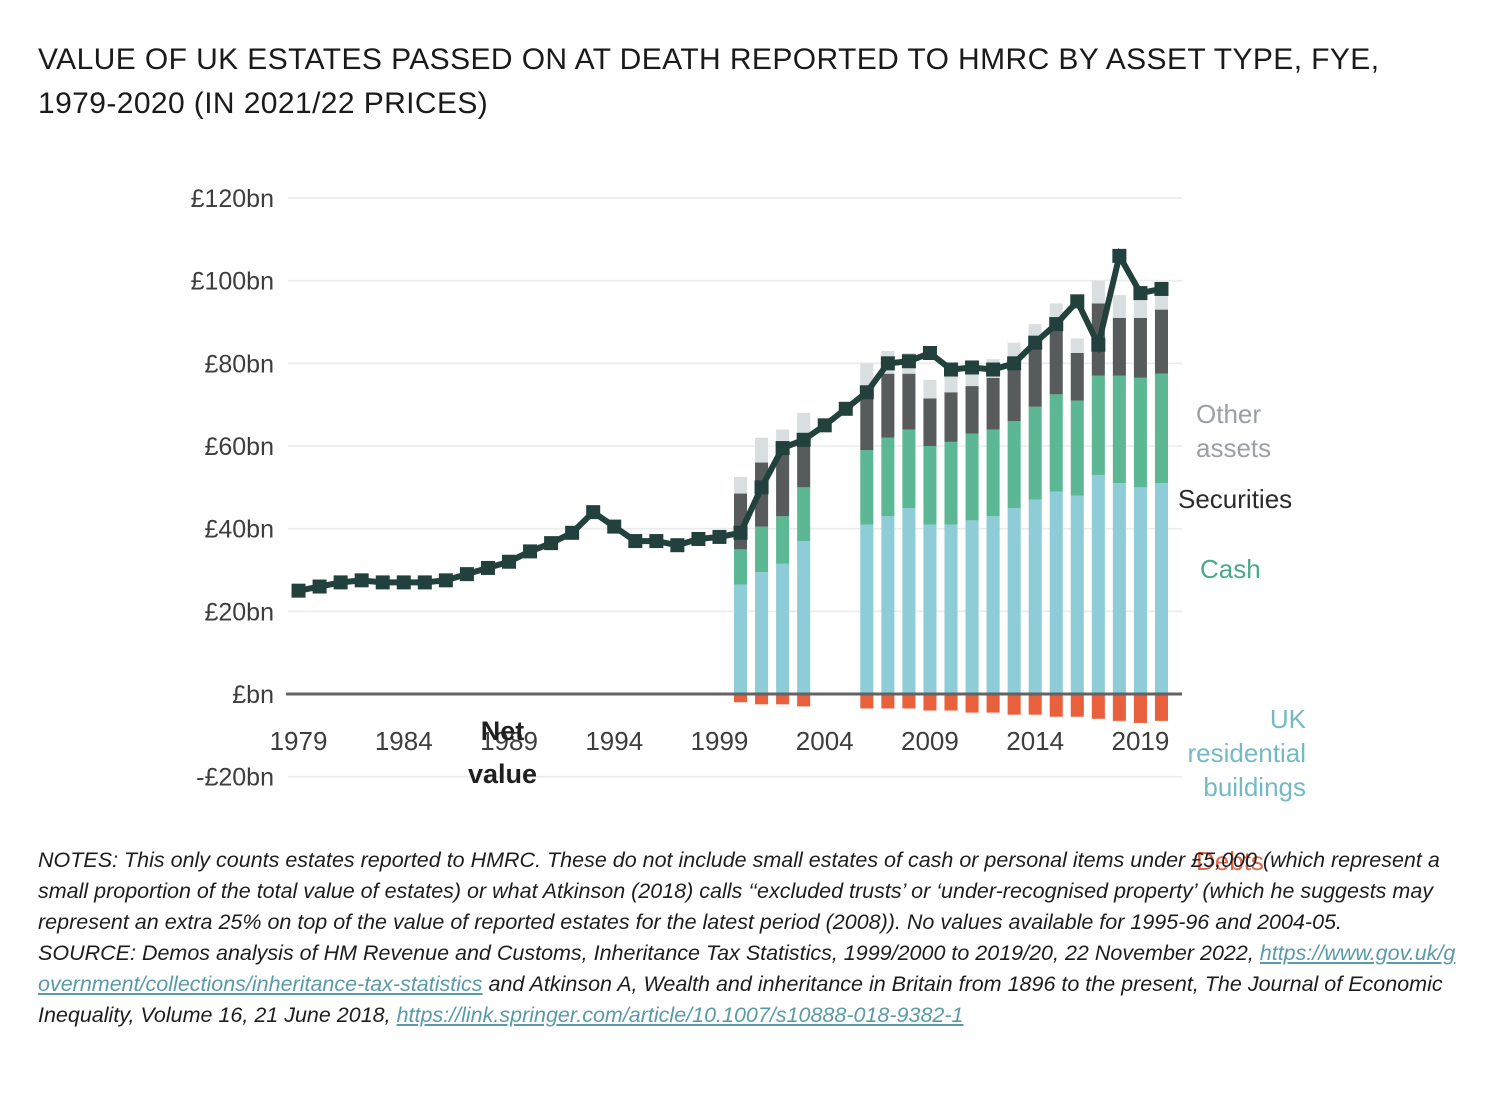  What do you see at coordinates (239, 364) in the screenshot?
I see `y-axis-label-80: £80bn` at bounding box center [239, 364].